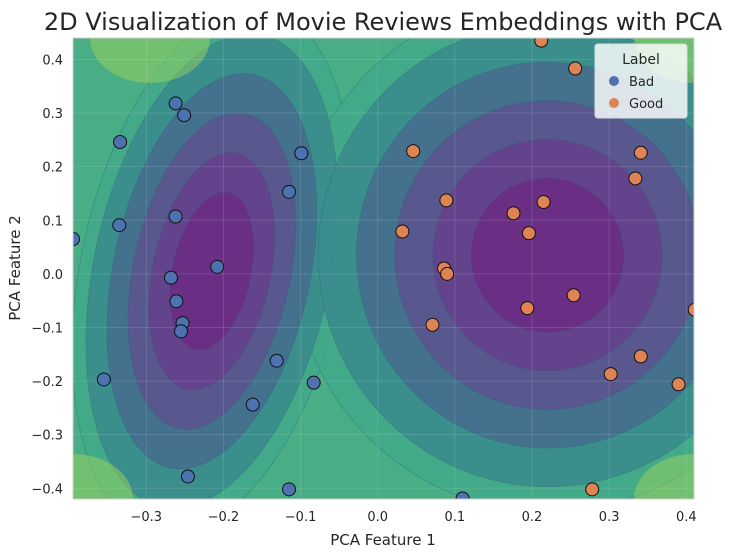 Image resolution: width=748 pixels, height=558 pixels. What do you see at coordinates (146, 517) in the screenshot?
I see `x-tick-label: −0.3` at bounding box center [146, 517].